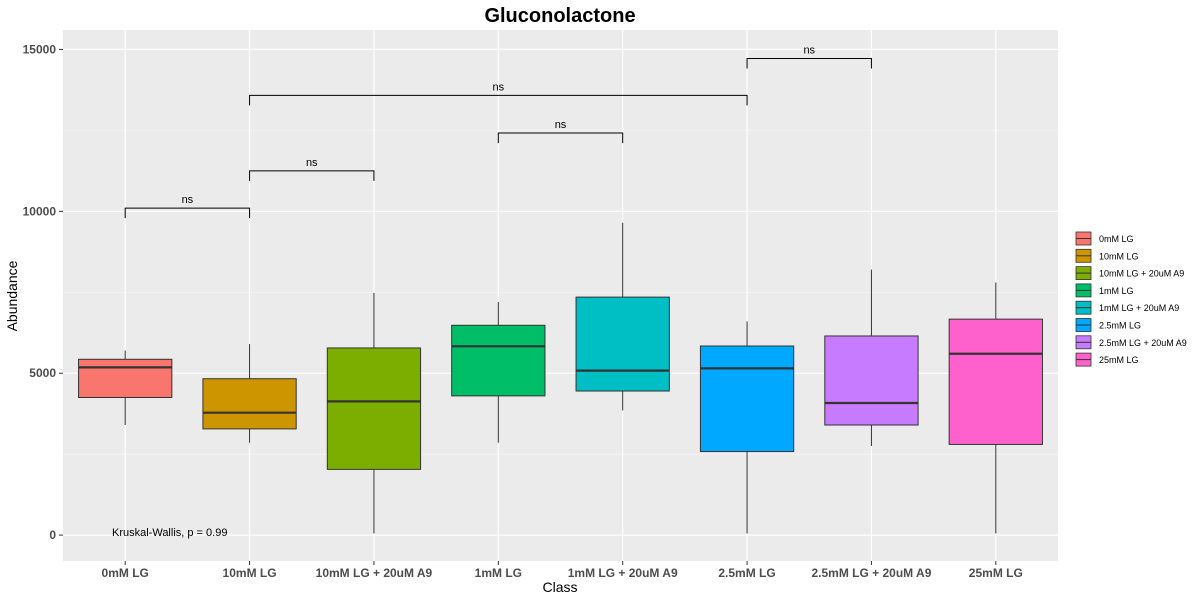 This screenshot has height=600, width=1200. What do you see at coordinates (1116, 291) in the screenshot?
I see `legend-label: 1mM LG` at bounding box center [1116, 291].